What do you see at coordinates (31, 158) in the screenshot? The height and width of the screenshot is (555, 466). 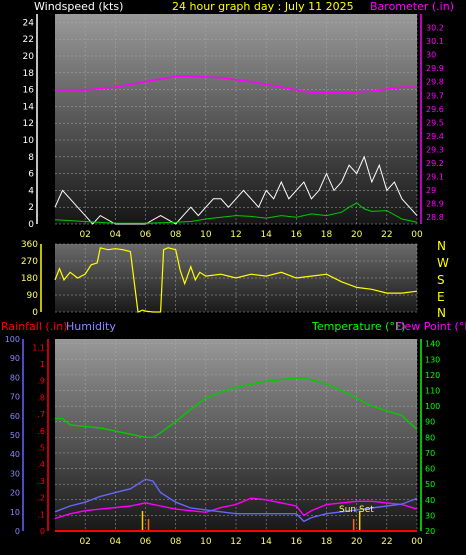 I see `windspeed-tick-label: 8` at bounding box center [31, 158].